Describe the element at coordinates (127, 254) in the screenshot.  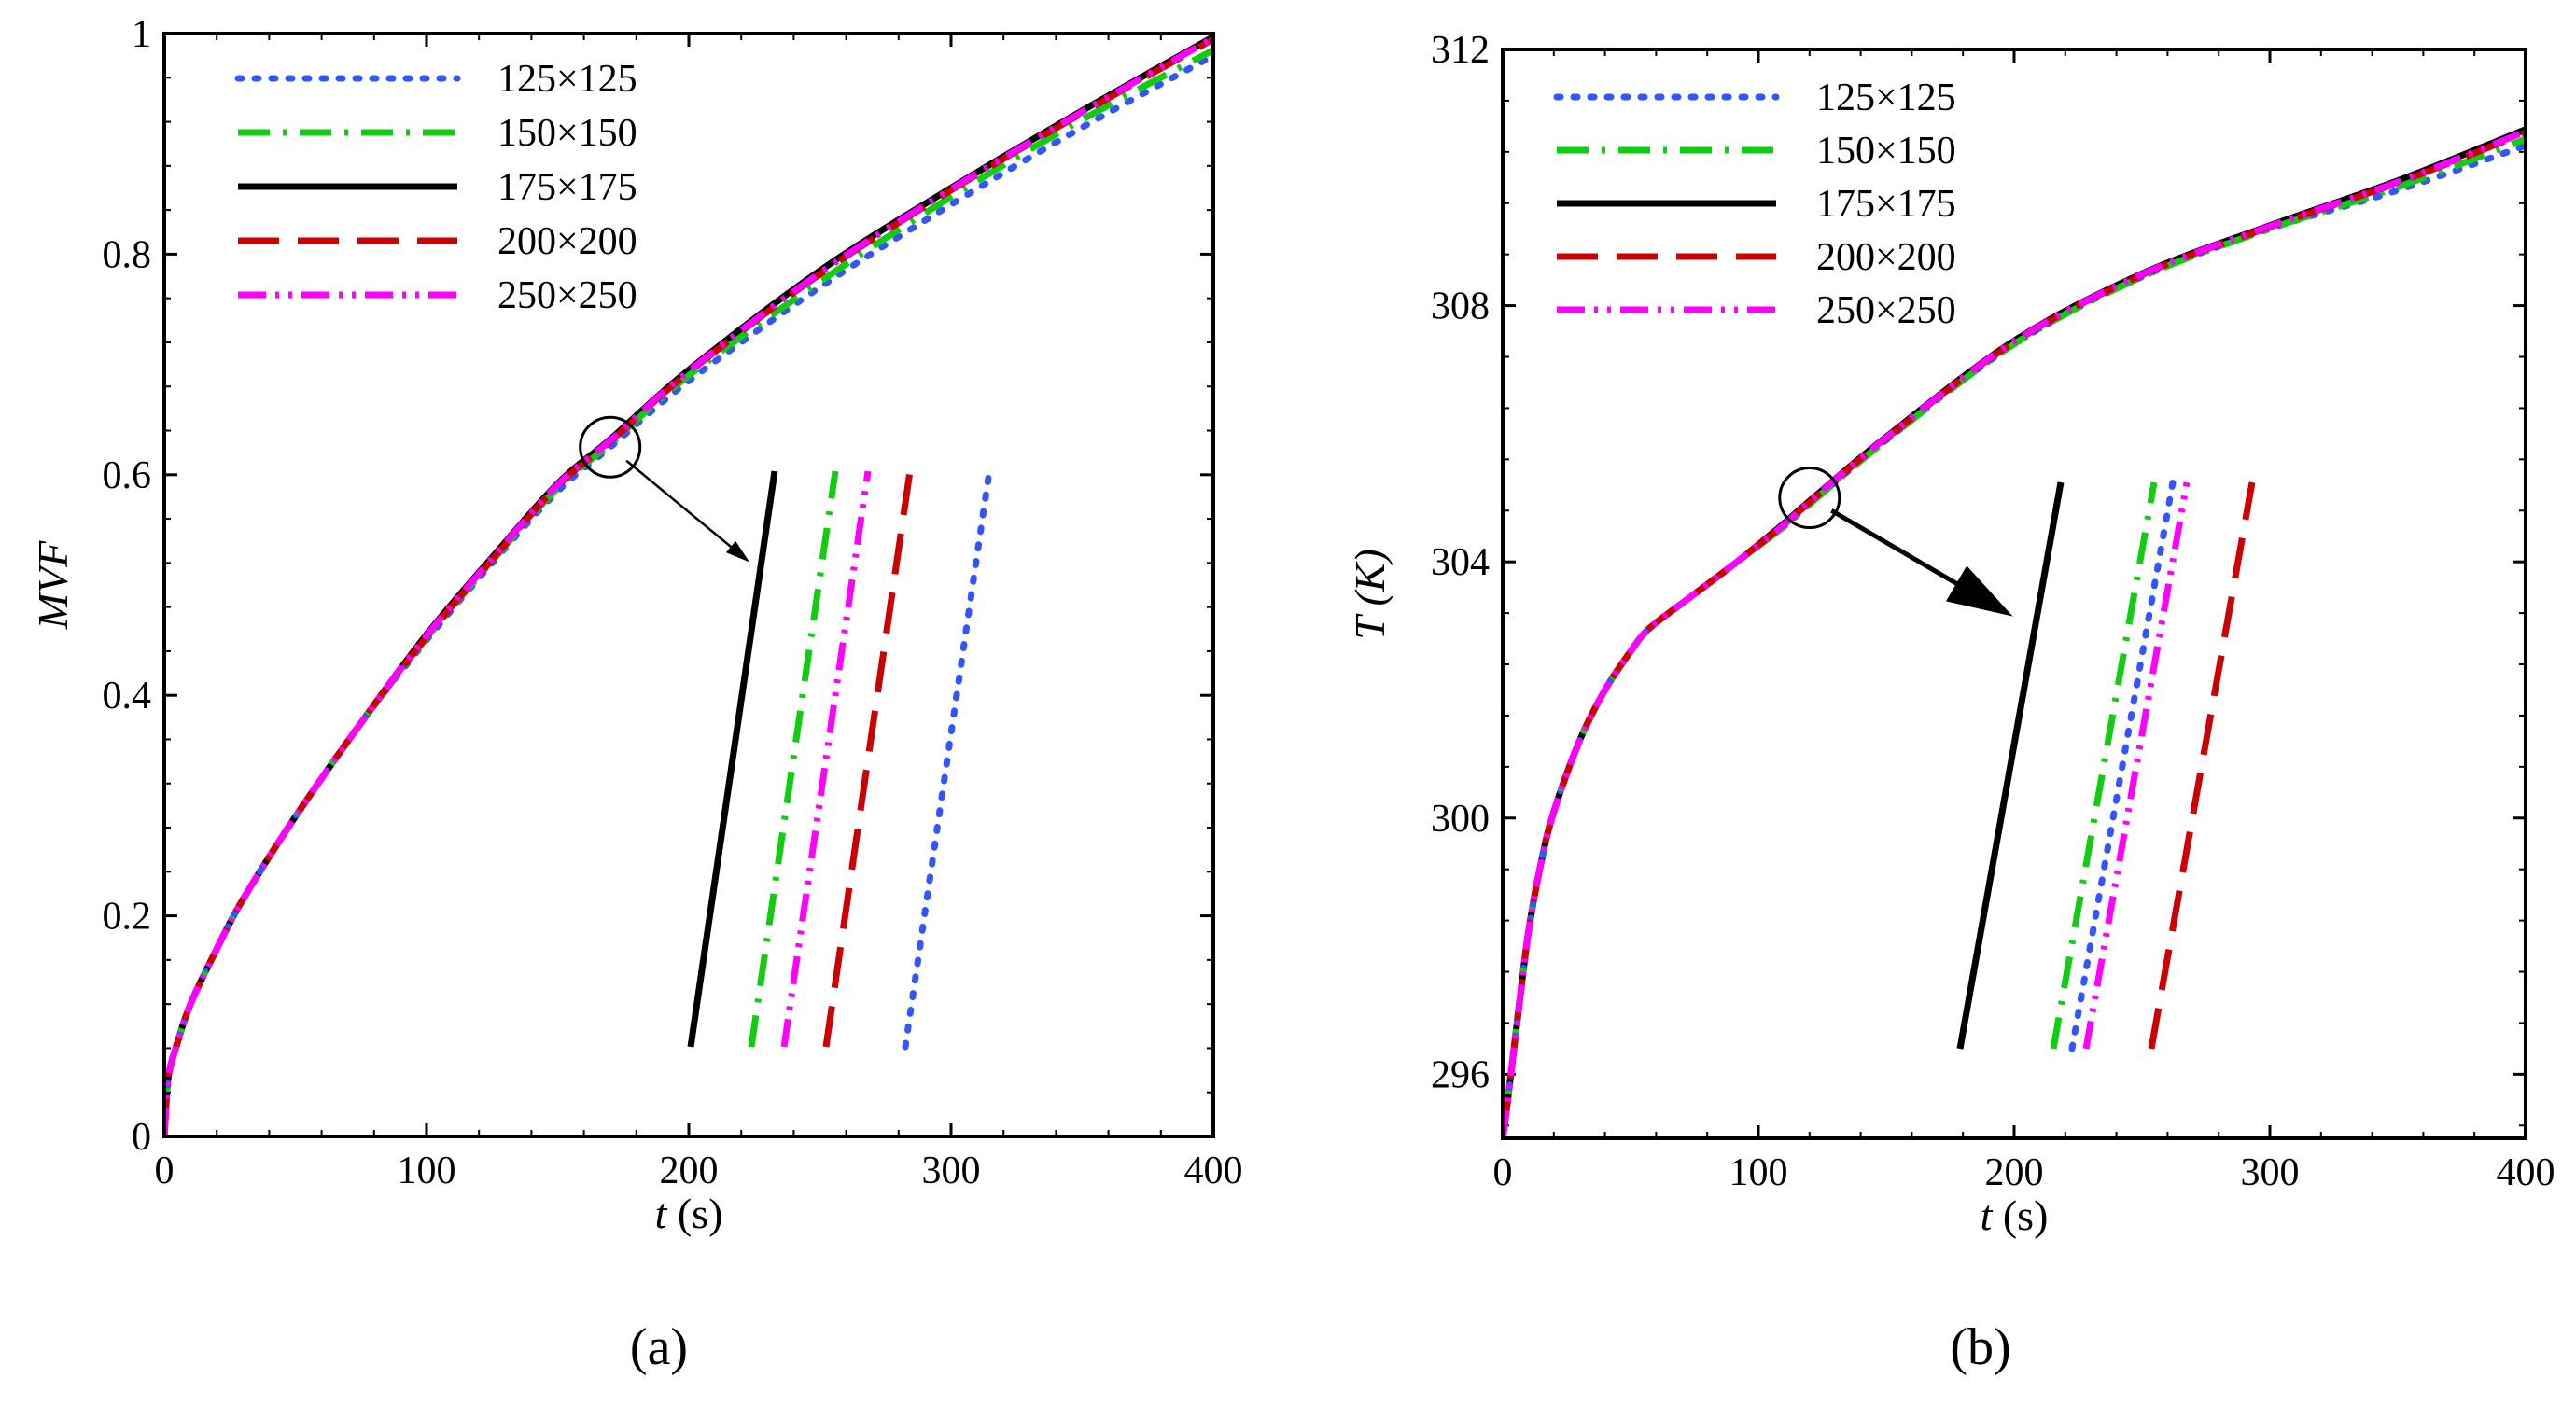
I see `y-tick-label: 0.8` at that location.